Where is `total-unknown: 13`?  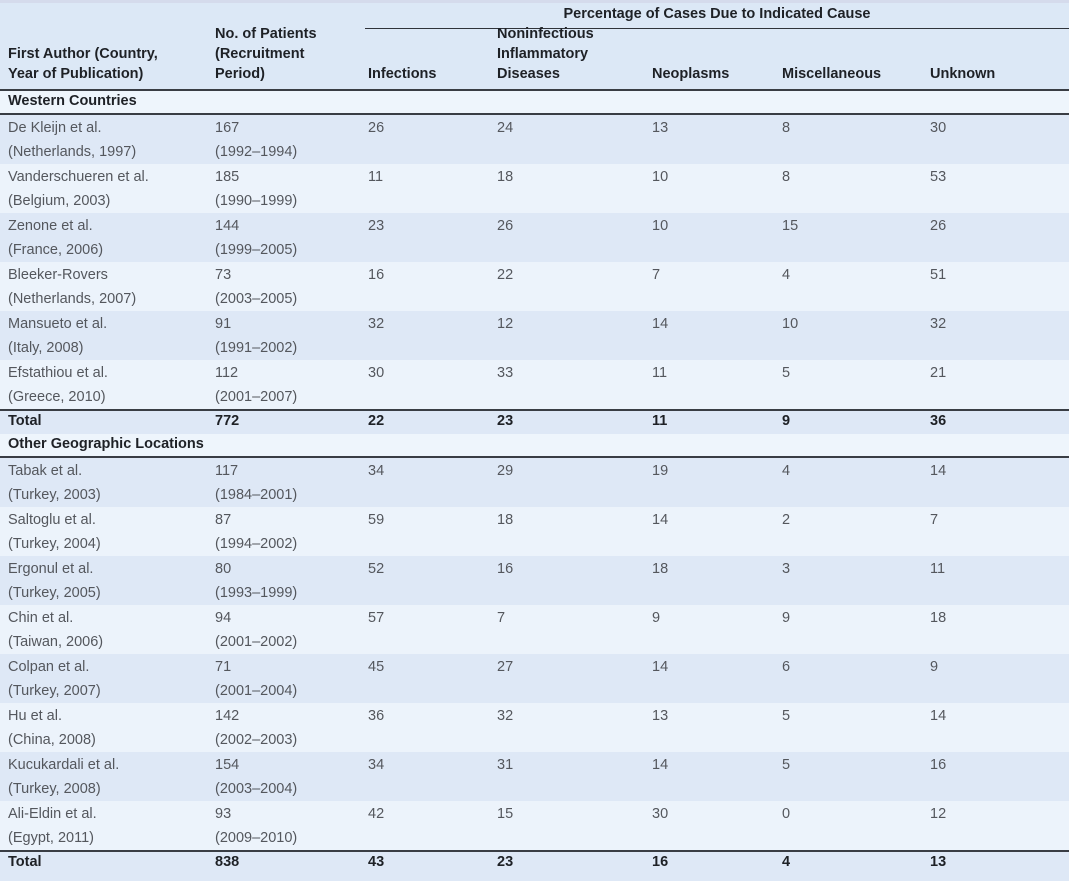
total-unknown: 13 is located at coordinates (938, 862).